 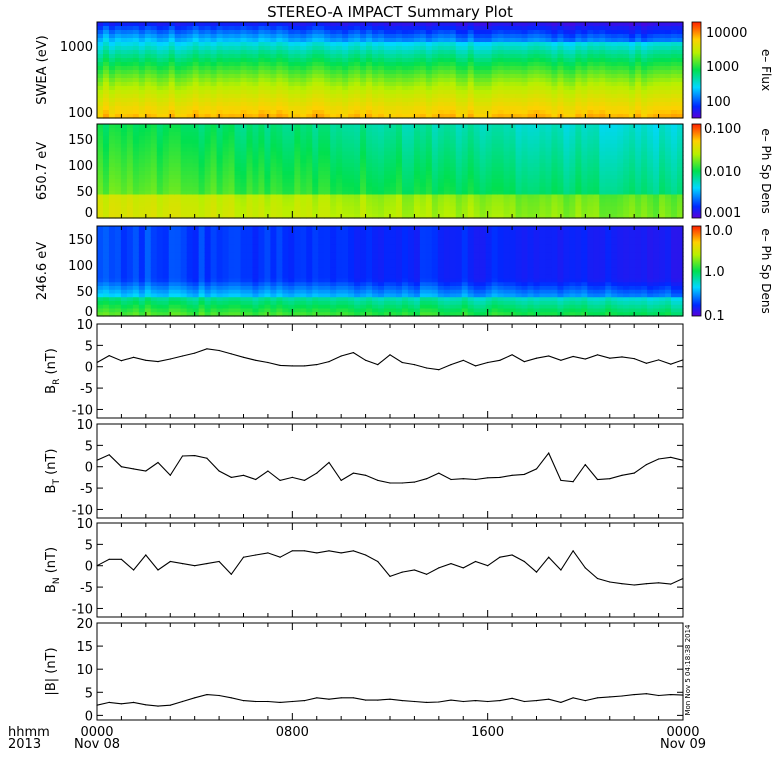 What do you see at coordinates (364, 468) in the screenshot?
I see `bt-panel: 10 5 0 -5 -10 BT (nT)` at bounding box center [364, 468].